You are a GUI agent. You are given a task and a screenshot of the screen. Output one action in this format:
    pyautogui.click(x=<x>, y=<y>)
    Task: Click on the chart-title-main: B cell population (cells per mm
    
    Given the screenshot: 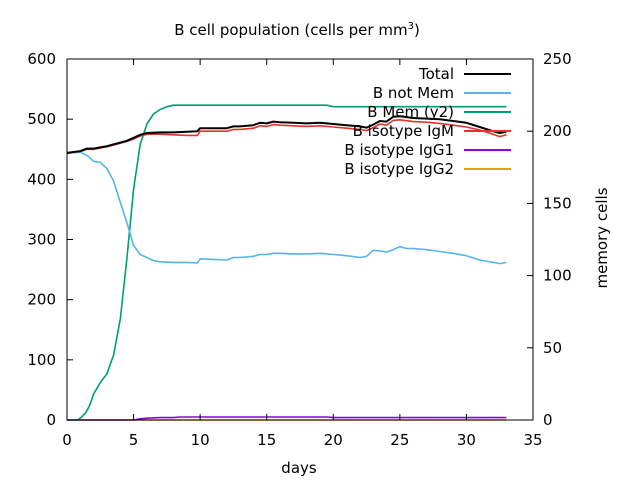 What is the action you would take?
    pyautogui.click(x=290, y=30)
    